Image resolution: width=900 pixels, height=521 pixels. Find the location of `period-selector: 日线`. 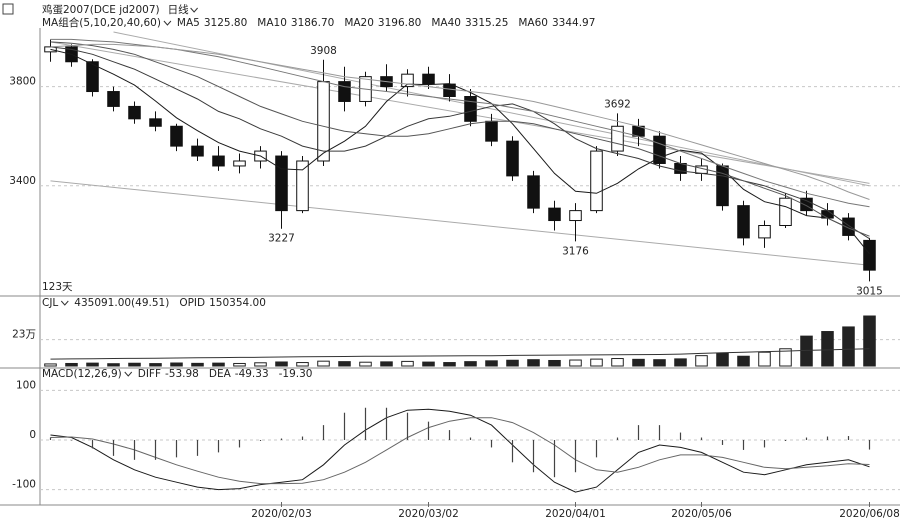

period-selector: 日线 is located at coordinates (178, 9).